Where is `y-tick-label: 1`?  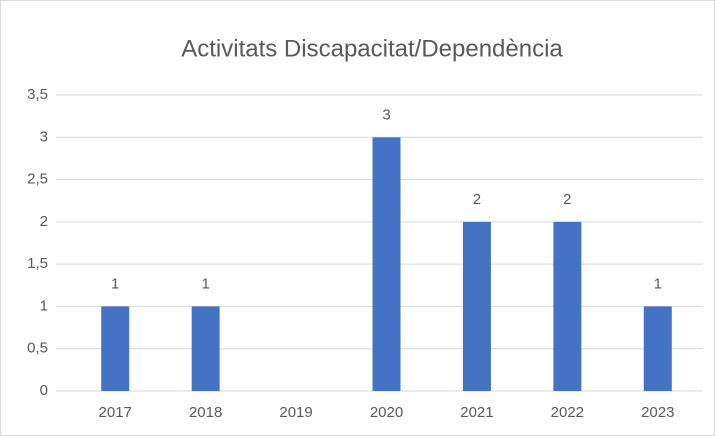
y-tick-label: 1 is located at coordinates (44, 305).